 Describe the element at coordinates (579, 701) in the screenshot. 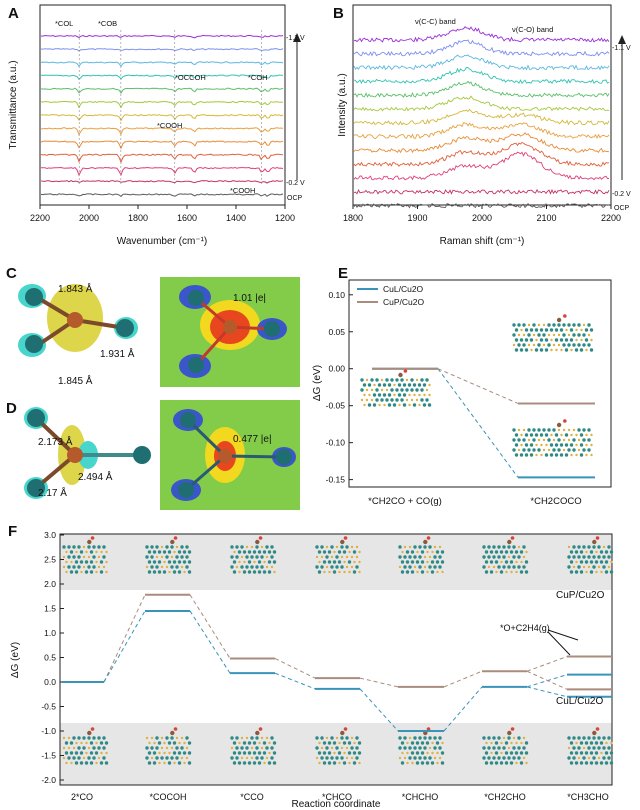

I see `panel-f-label-l: CuL/Cu2O` at that location.